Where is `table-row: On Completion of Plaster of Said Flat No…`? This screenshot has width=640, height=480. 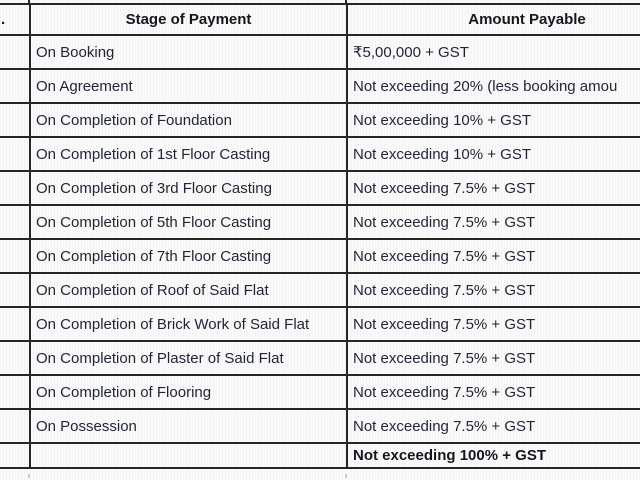 table-row: On Completion of Plaster of Said Flat No… is located at coordinates (320, 358).